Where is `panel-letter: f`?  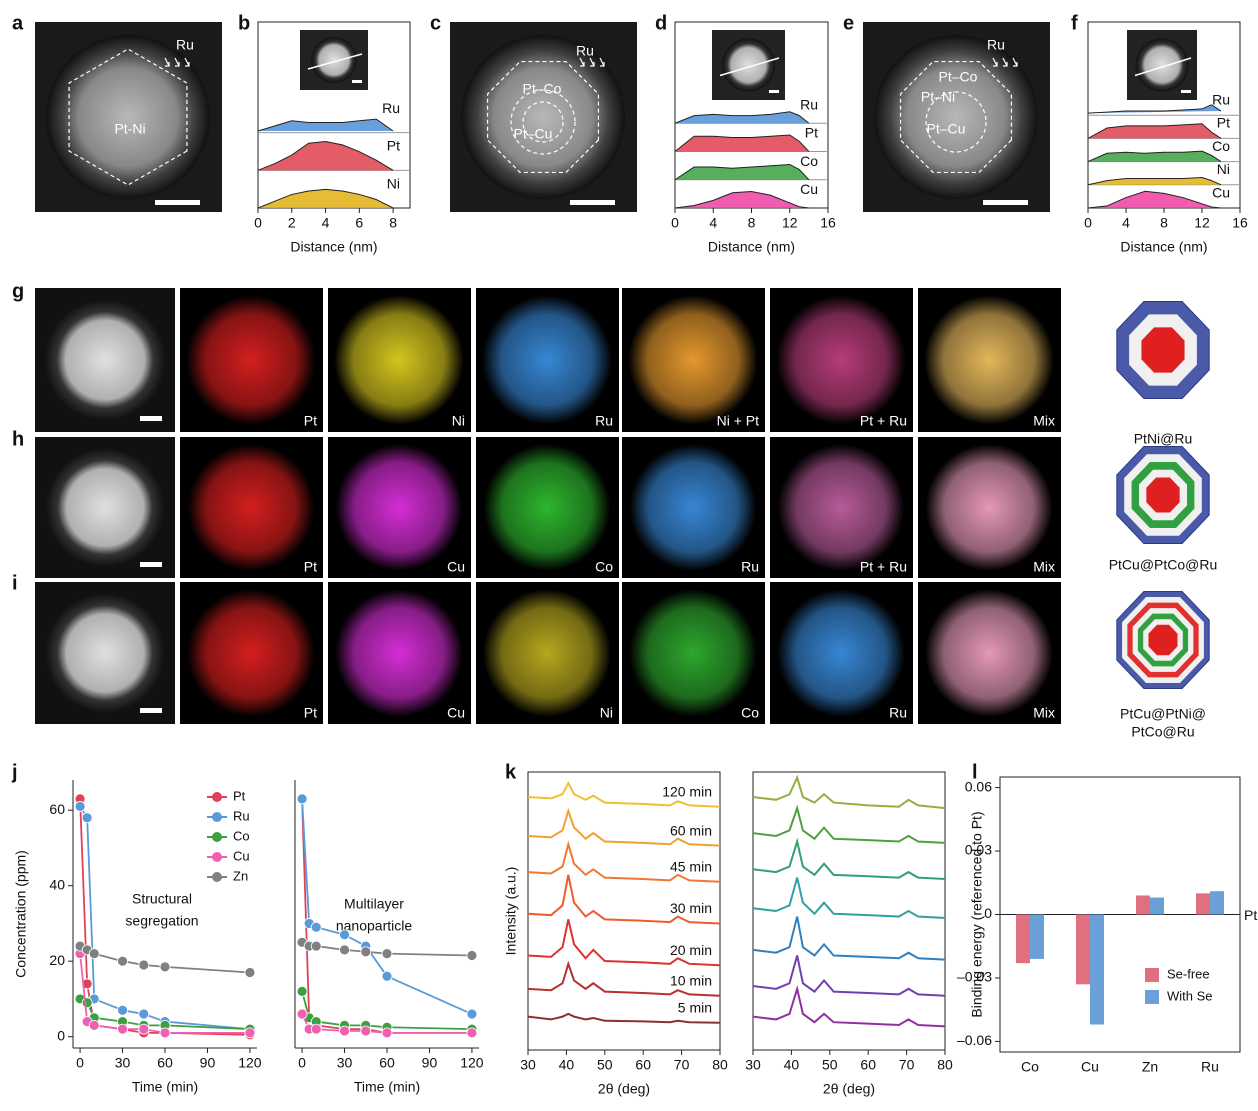
panel-letter: f is located at coordinates (1074, 23).